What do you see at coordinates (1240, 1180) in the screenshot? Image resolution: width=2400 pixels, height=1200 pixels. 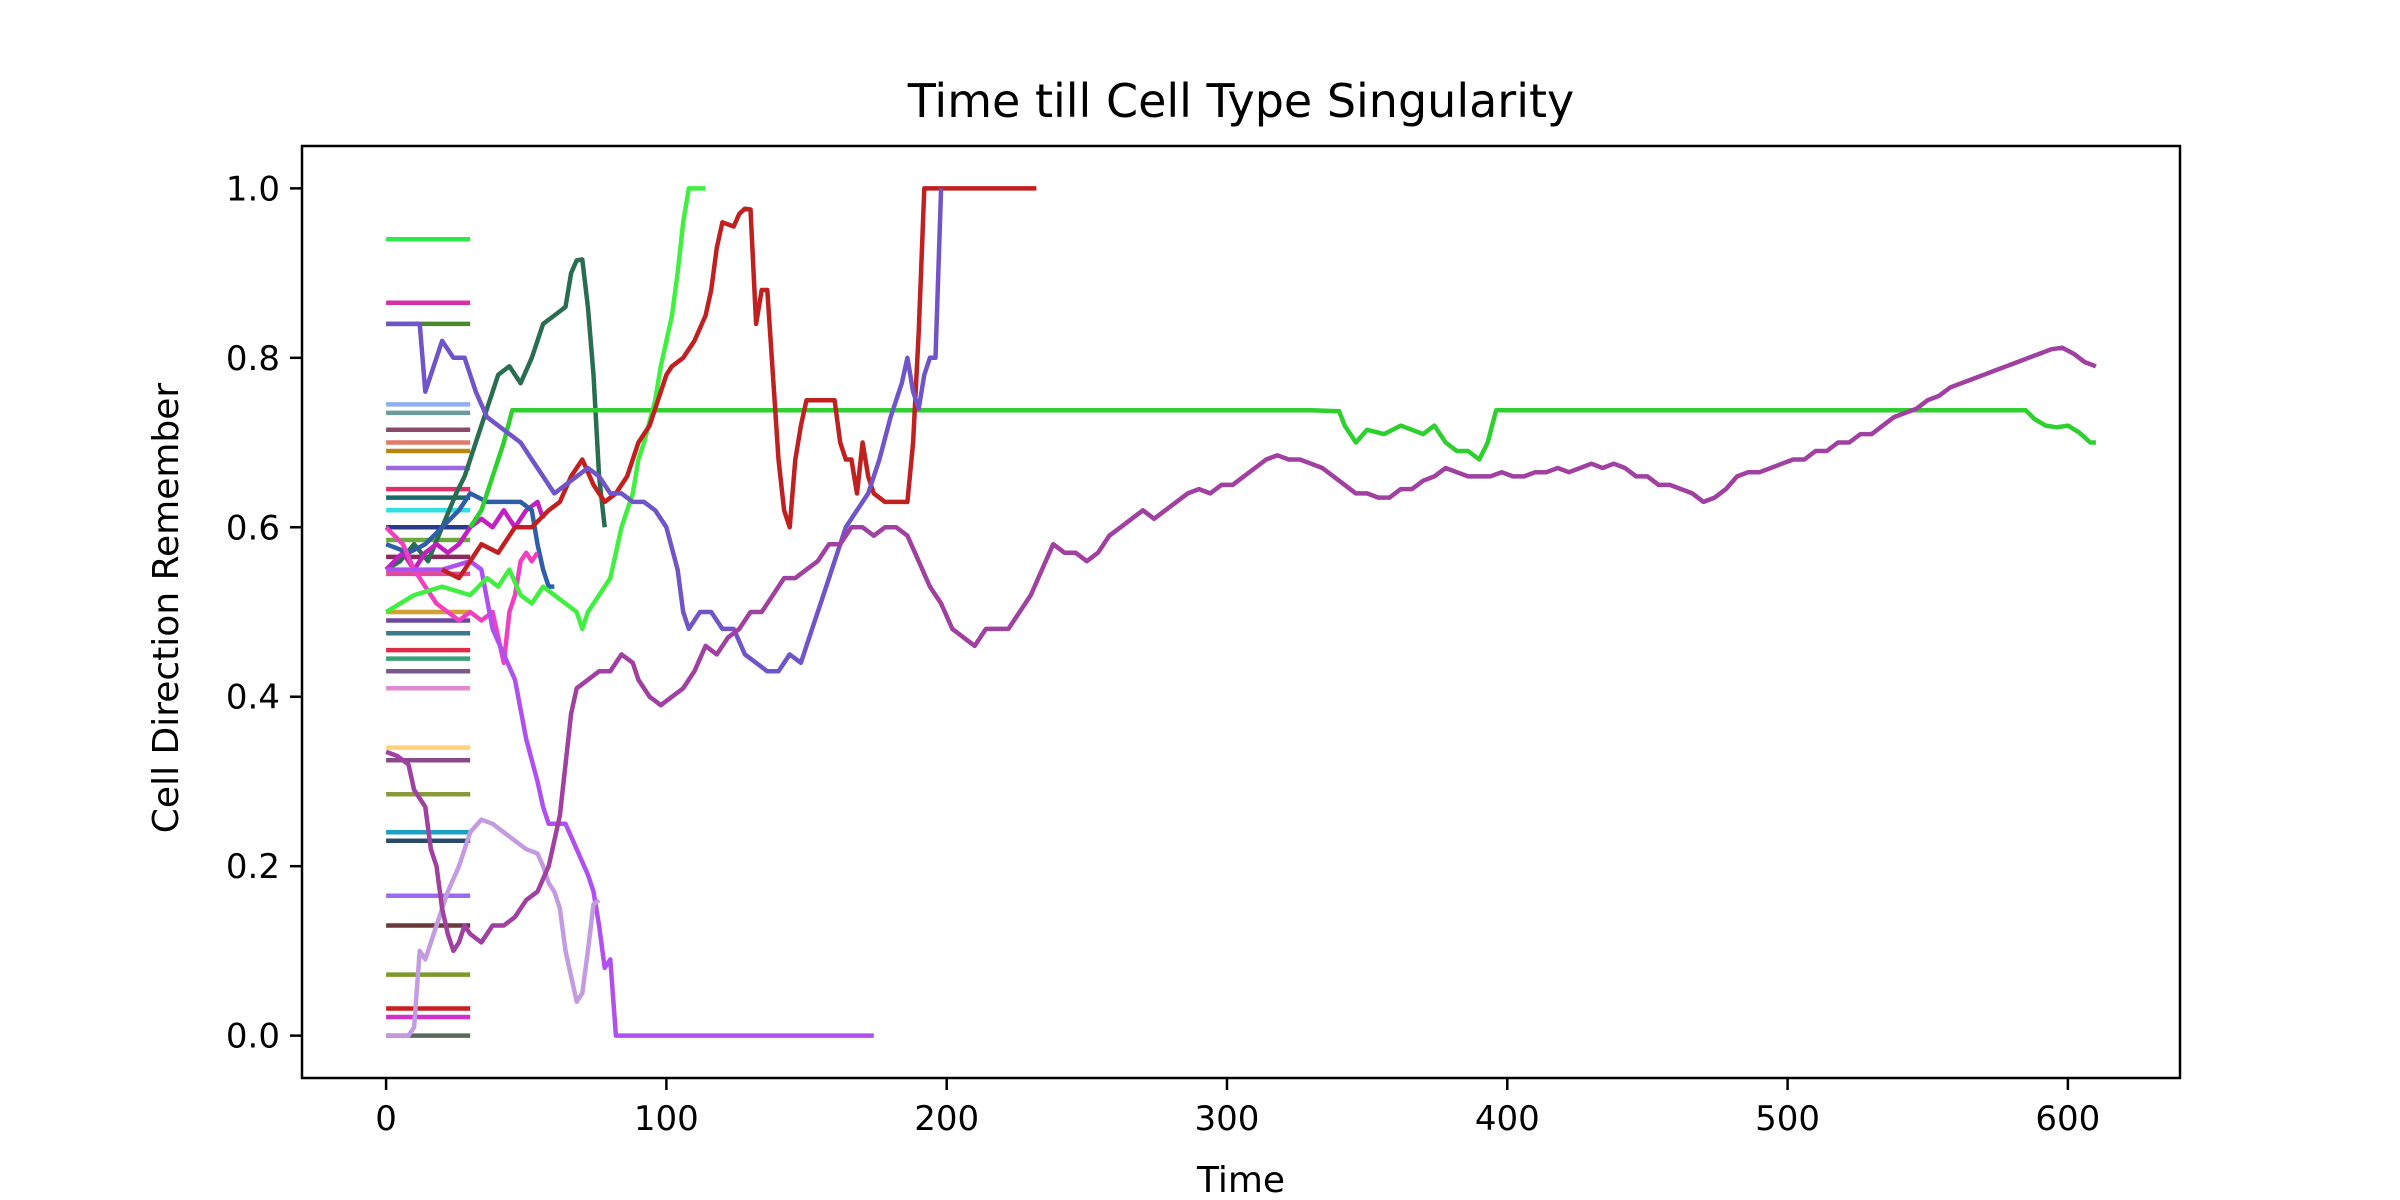 I see `x-axis-label: Time` at bounding box center [1240, 1180].